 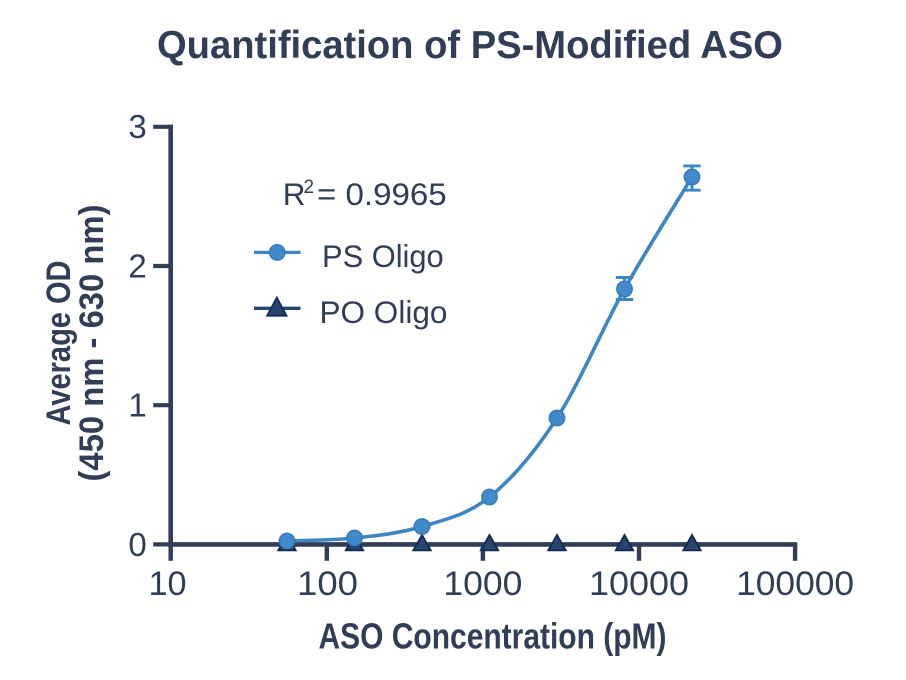 I want to click on svg-text: 10000, so click(x=639, y=584).